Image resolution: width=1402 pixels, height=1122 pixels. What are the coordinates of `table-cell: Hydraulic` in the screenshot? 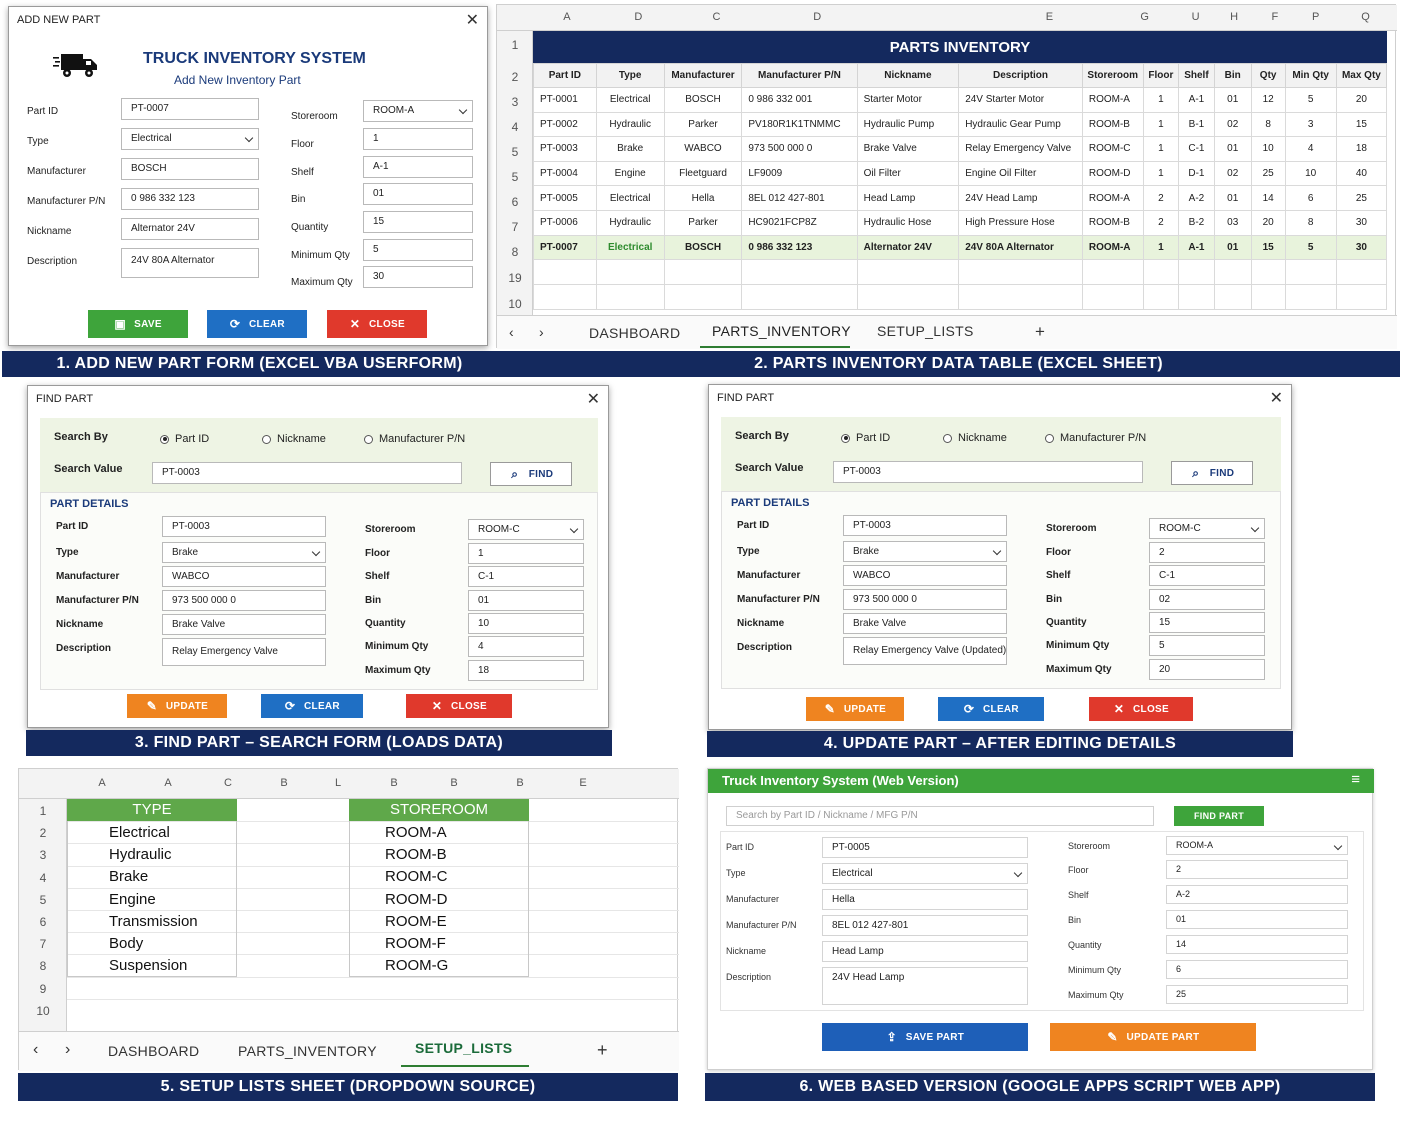 It's located at (630, 222).